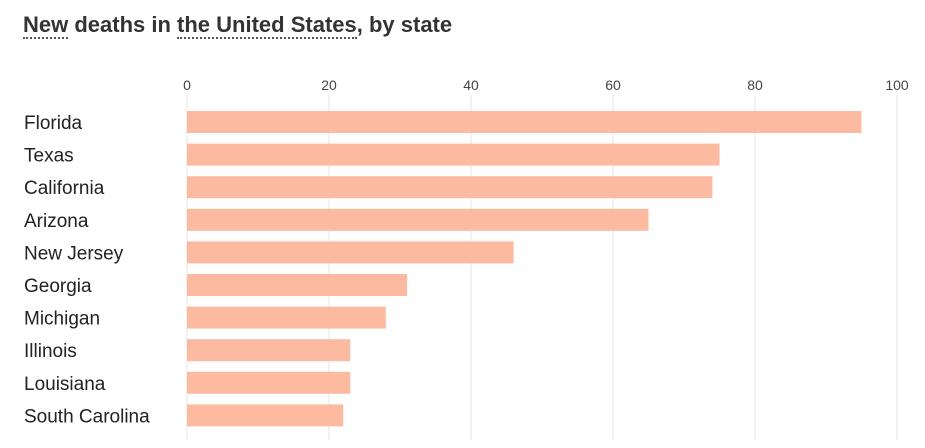 The width and height of the screenshot is (925, 448). I want to click on title-suffix: , by state, so click(404, 24).